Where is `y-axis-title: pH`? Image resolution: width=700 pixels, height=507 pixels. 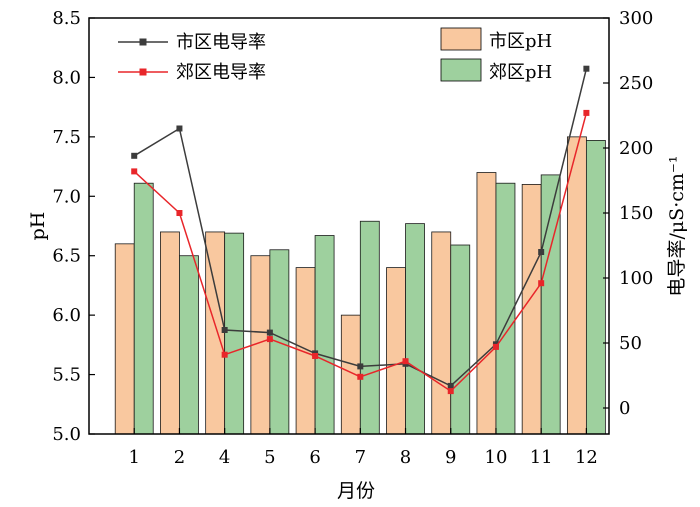 y-axis-title: pH is located at coordinates (38, 226).